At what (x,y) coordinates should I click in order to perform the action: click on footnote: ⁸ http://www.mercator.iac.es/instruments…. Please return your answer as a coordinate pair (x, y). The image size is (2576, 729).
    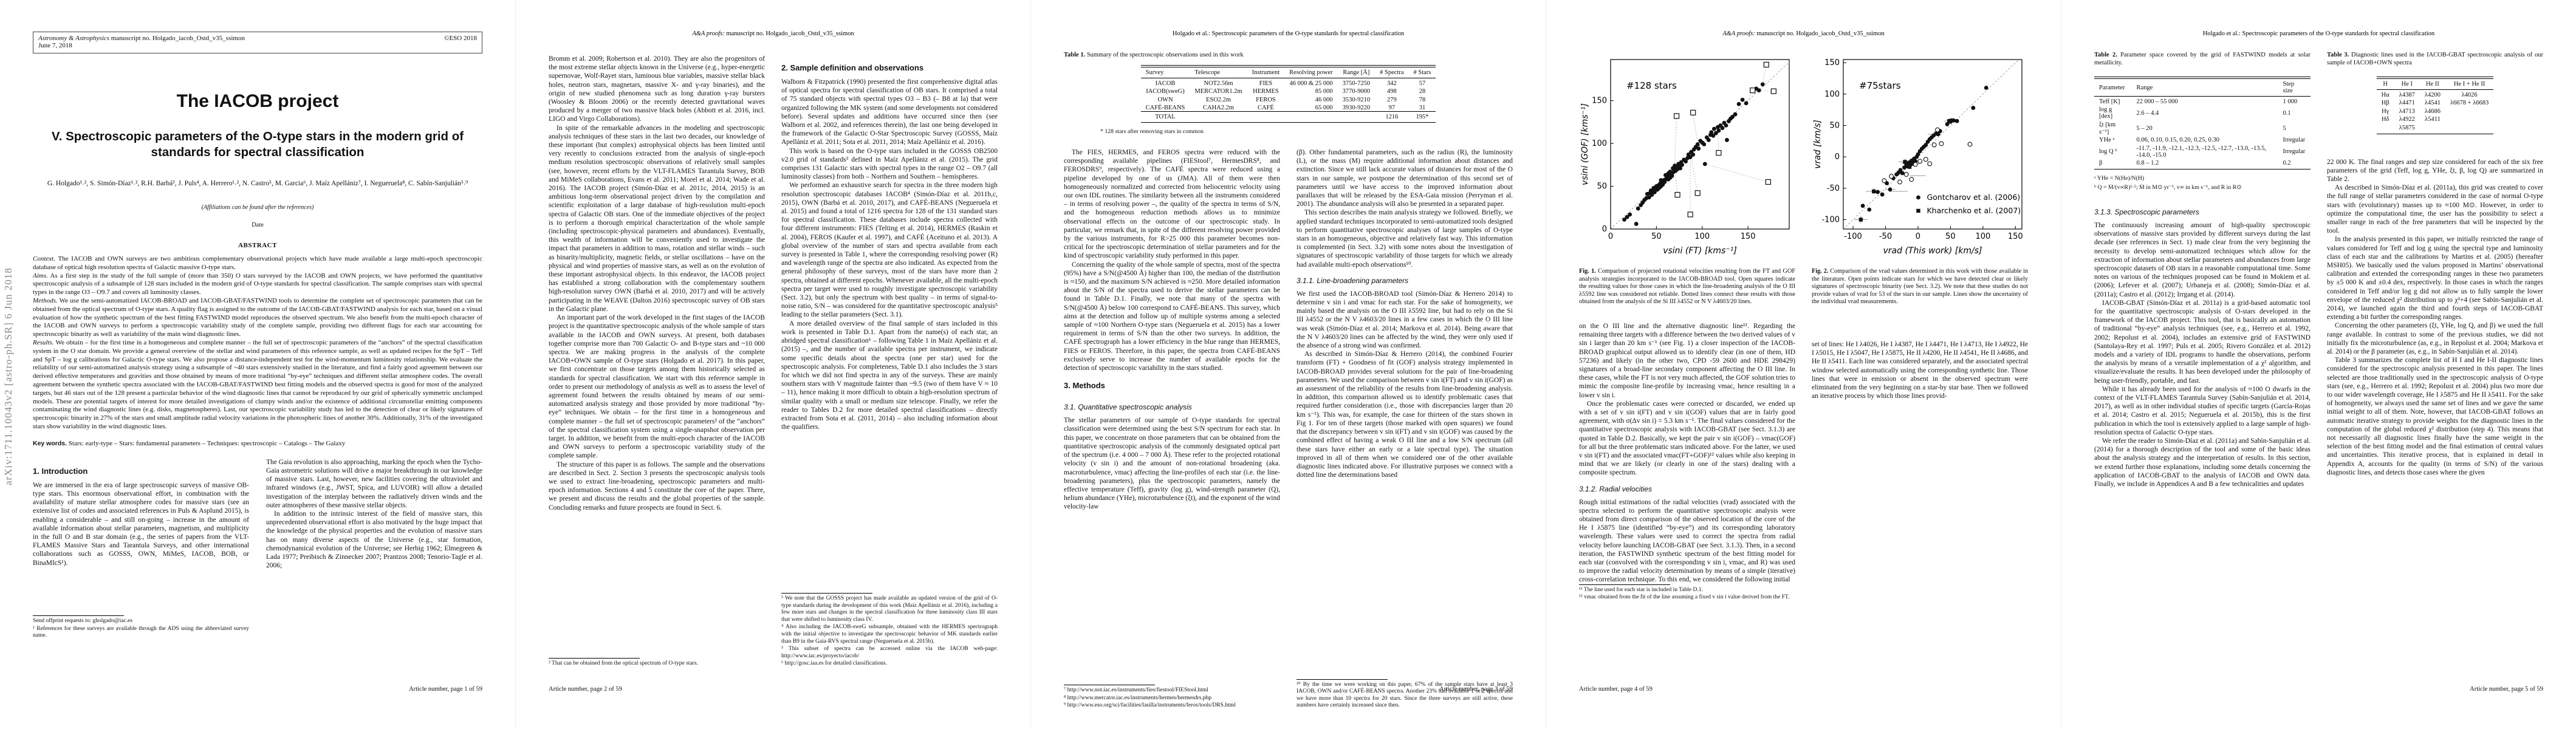
    Looking at the image, I should click on (1138, 698).